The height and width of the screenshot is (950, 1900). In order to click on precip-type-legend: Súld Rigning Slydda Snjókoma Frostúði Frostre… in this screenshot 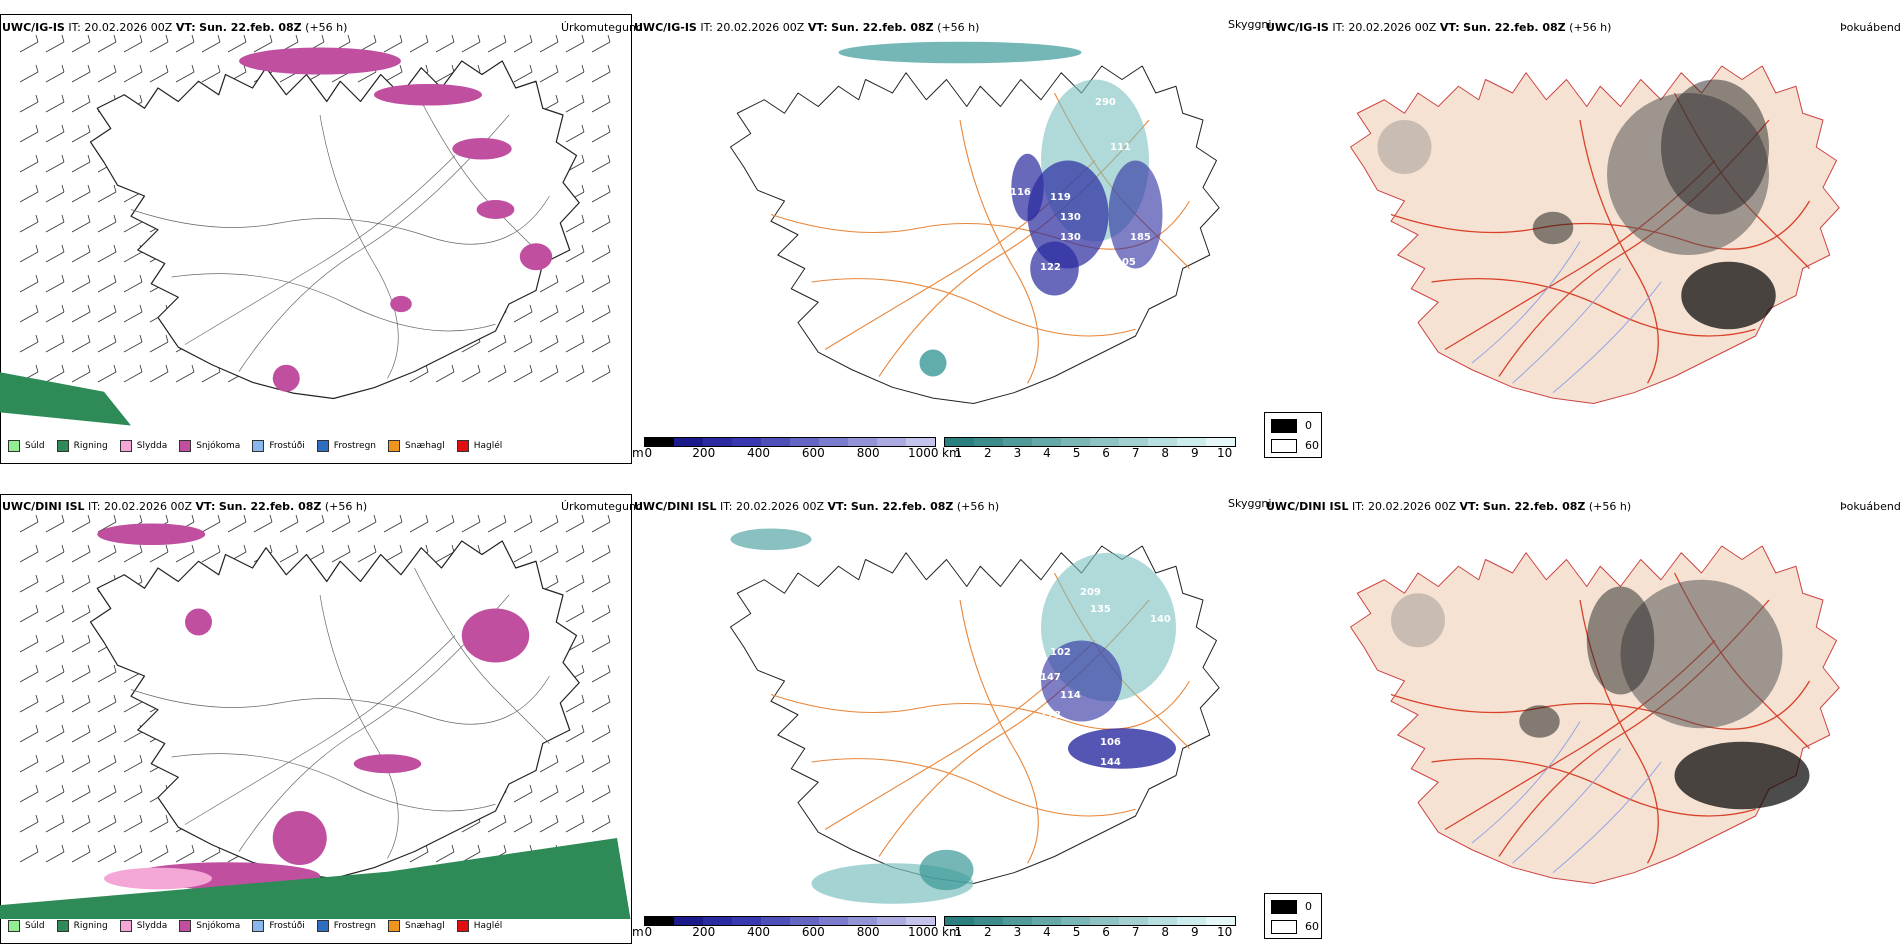, I will do `click(261, 926)`.